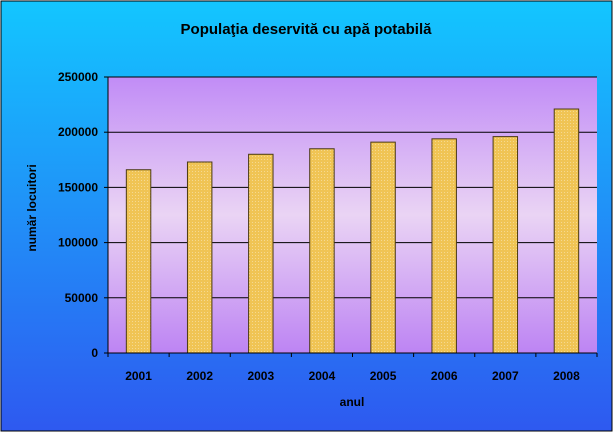 The image size is (614, 433). Describe the element at coordinates (138, 376) in the screenshot. I see `x-tick-label: 2001` at that location.